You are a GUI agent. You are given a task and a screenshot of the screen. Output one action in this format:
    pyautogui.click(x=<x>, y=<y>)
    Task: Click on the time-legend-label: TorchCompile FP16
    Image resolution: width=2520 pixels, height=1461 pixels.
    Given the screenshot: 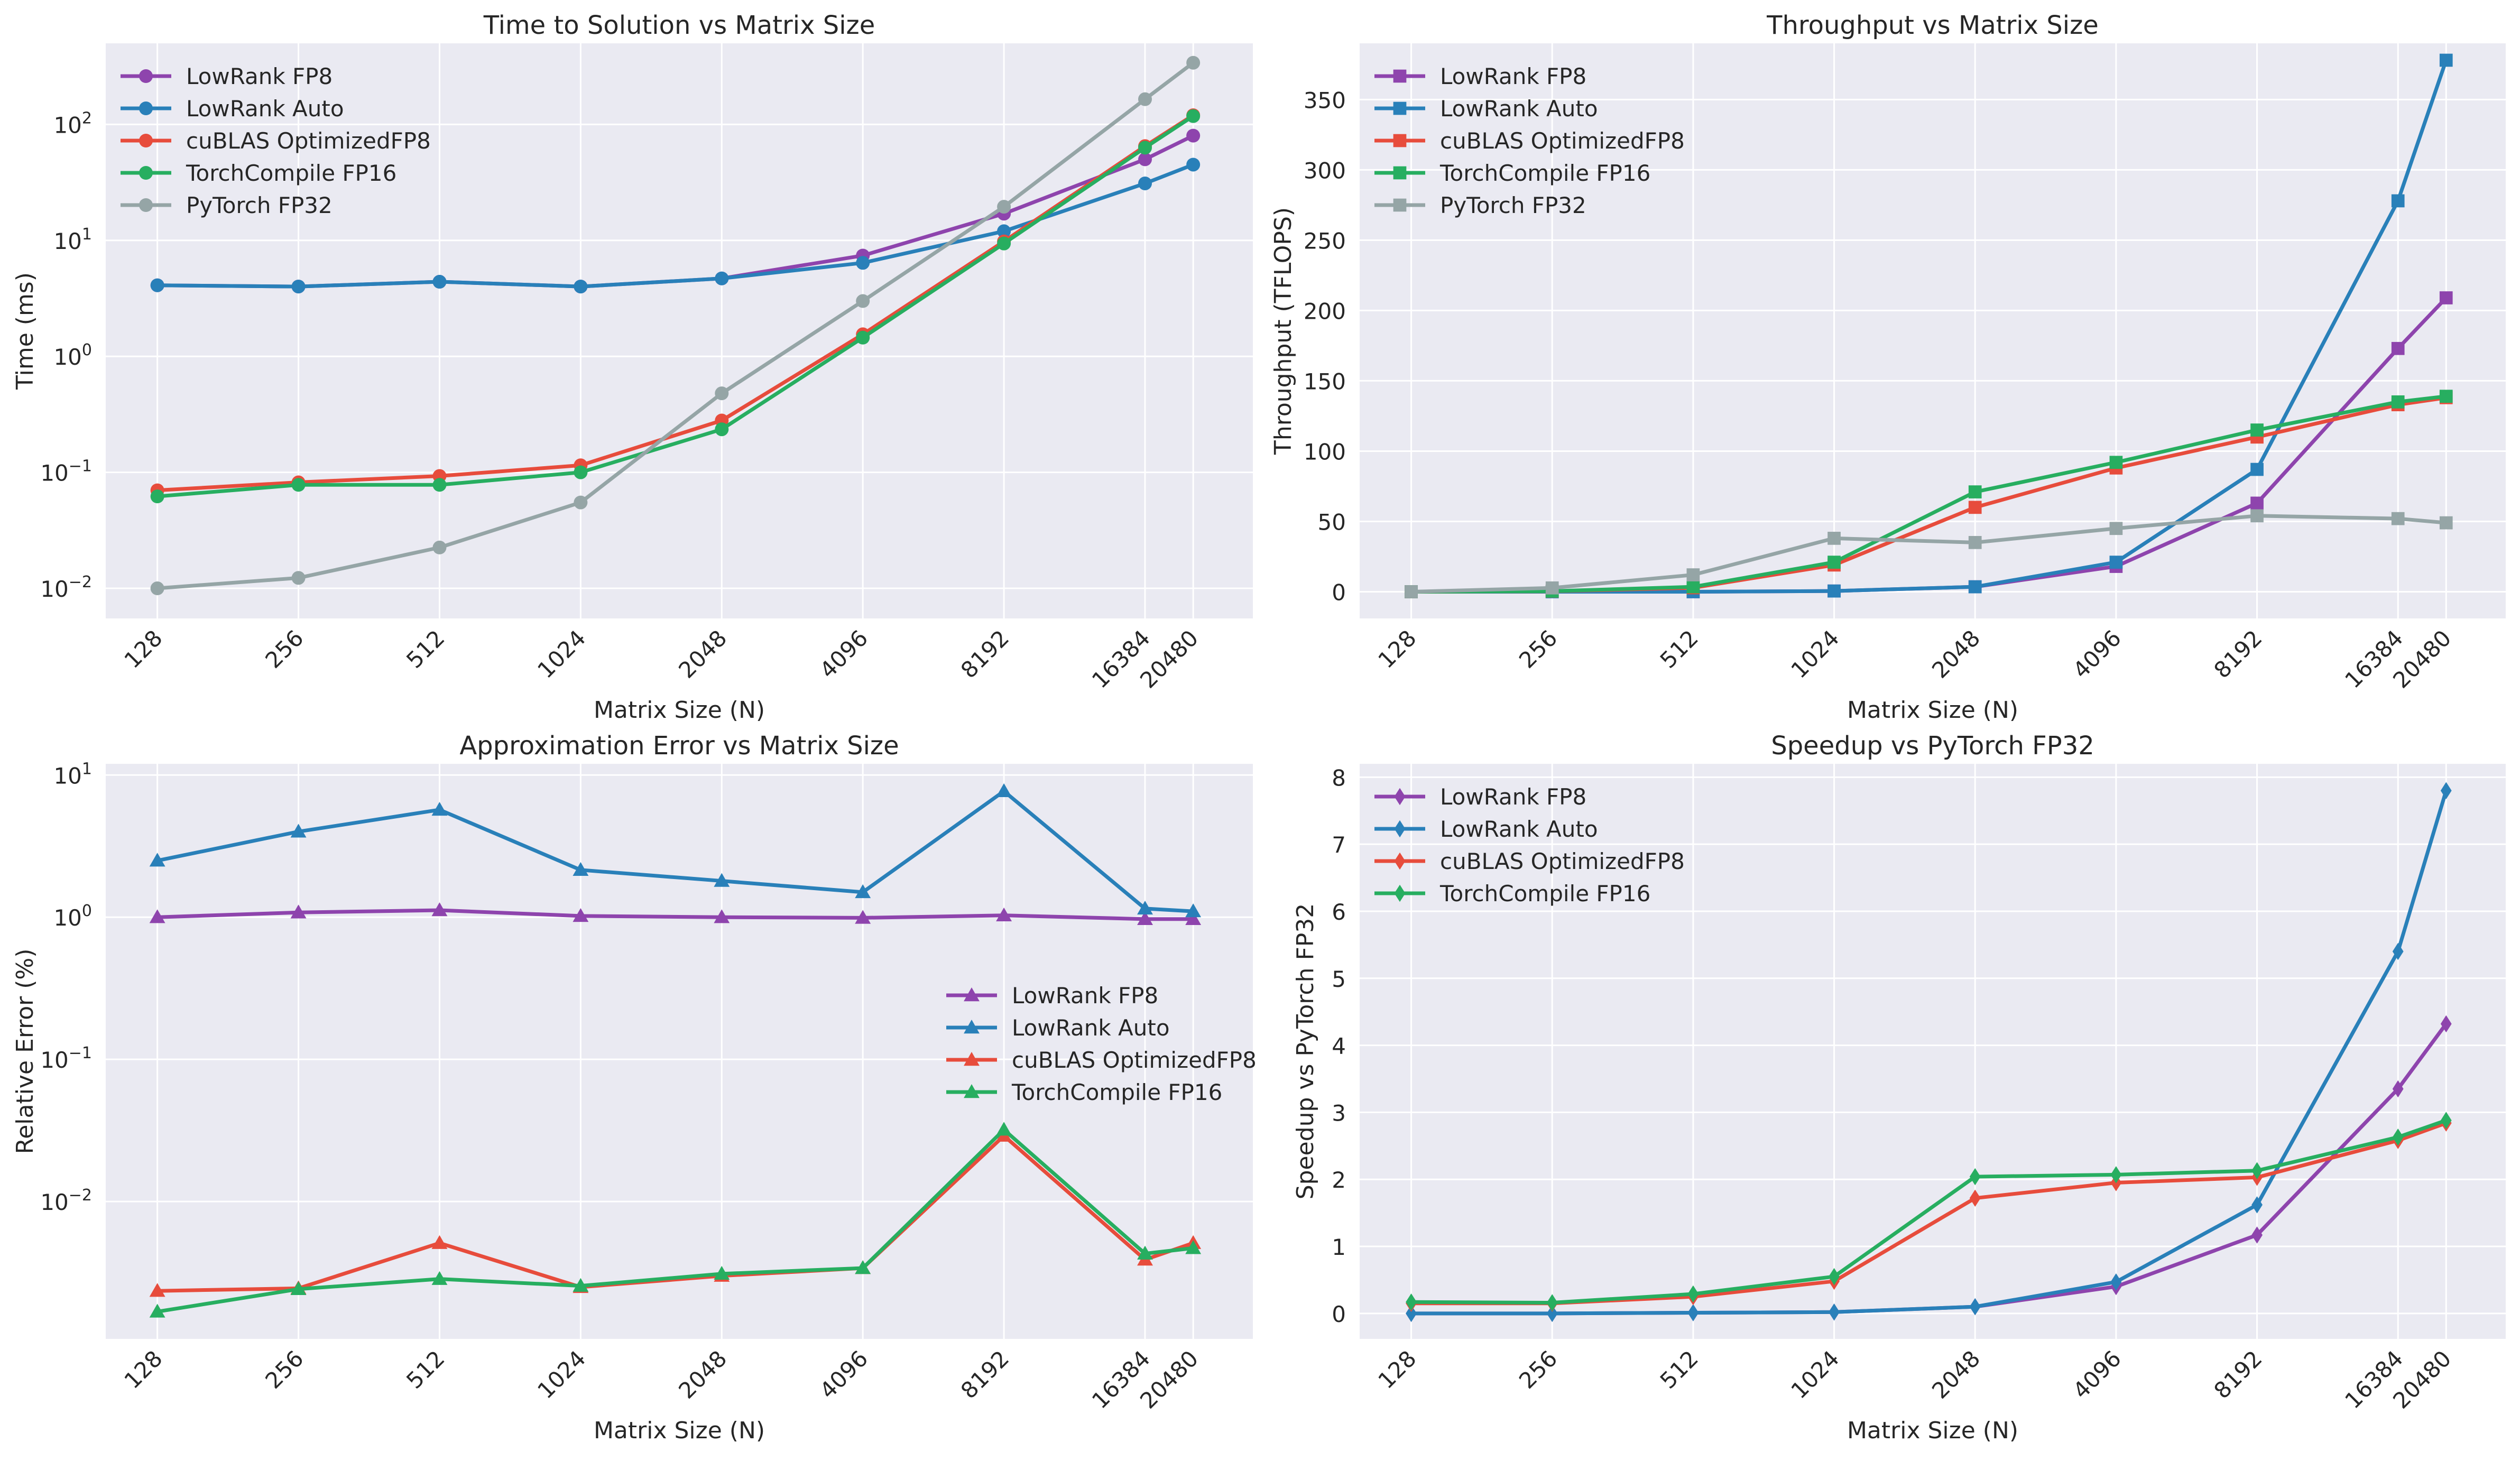 What is the action you would take?
    pyautogui.click(x=291, y=173)
    